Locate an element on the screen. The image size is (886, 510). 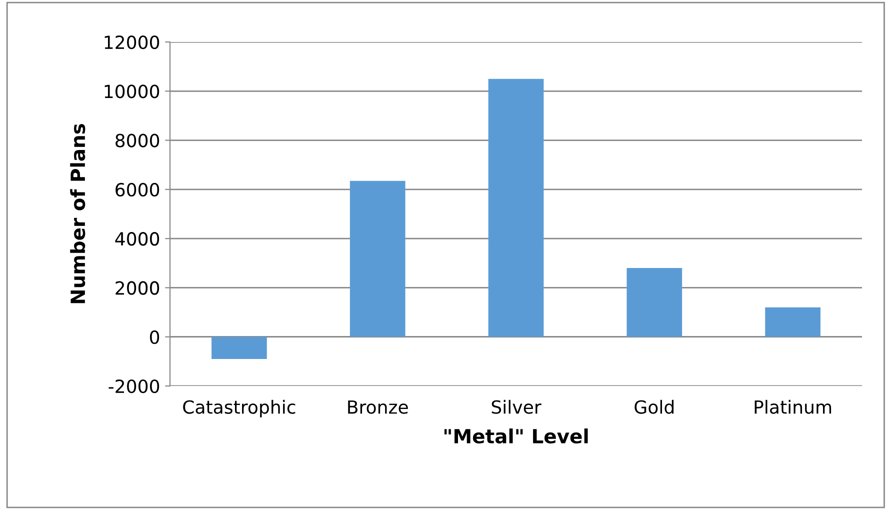
y-tick-label: 0 is located at coordinates (155, 337).